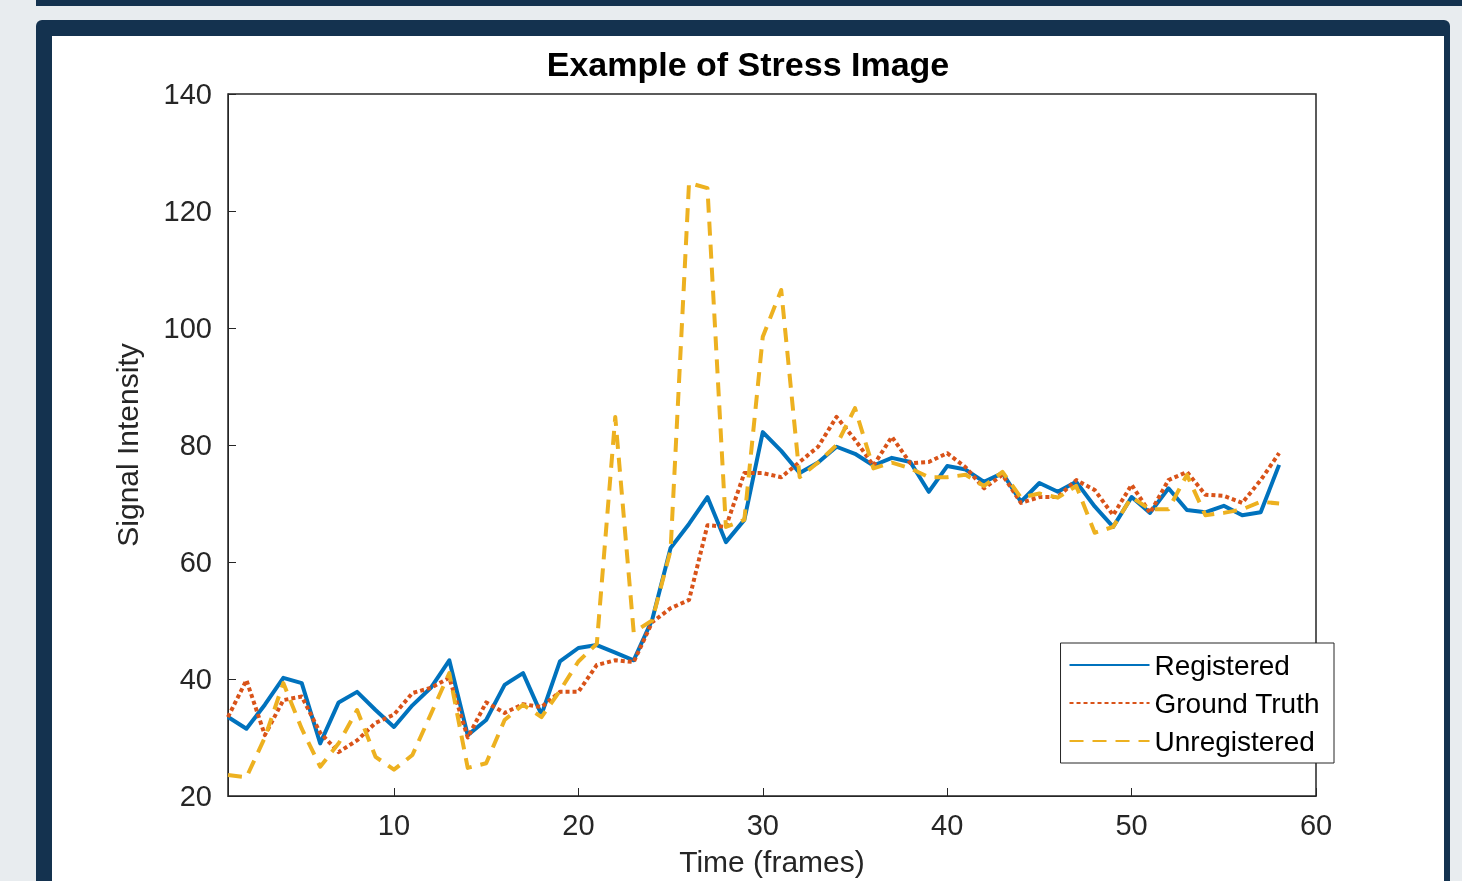  Describe the element at coordinates (1131, 824) in the screenshot. I see `x-tick-label: 50` at that location.